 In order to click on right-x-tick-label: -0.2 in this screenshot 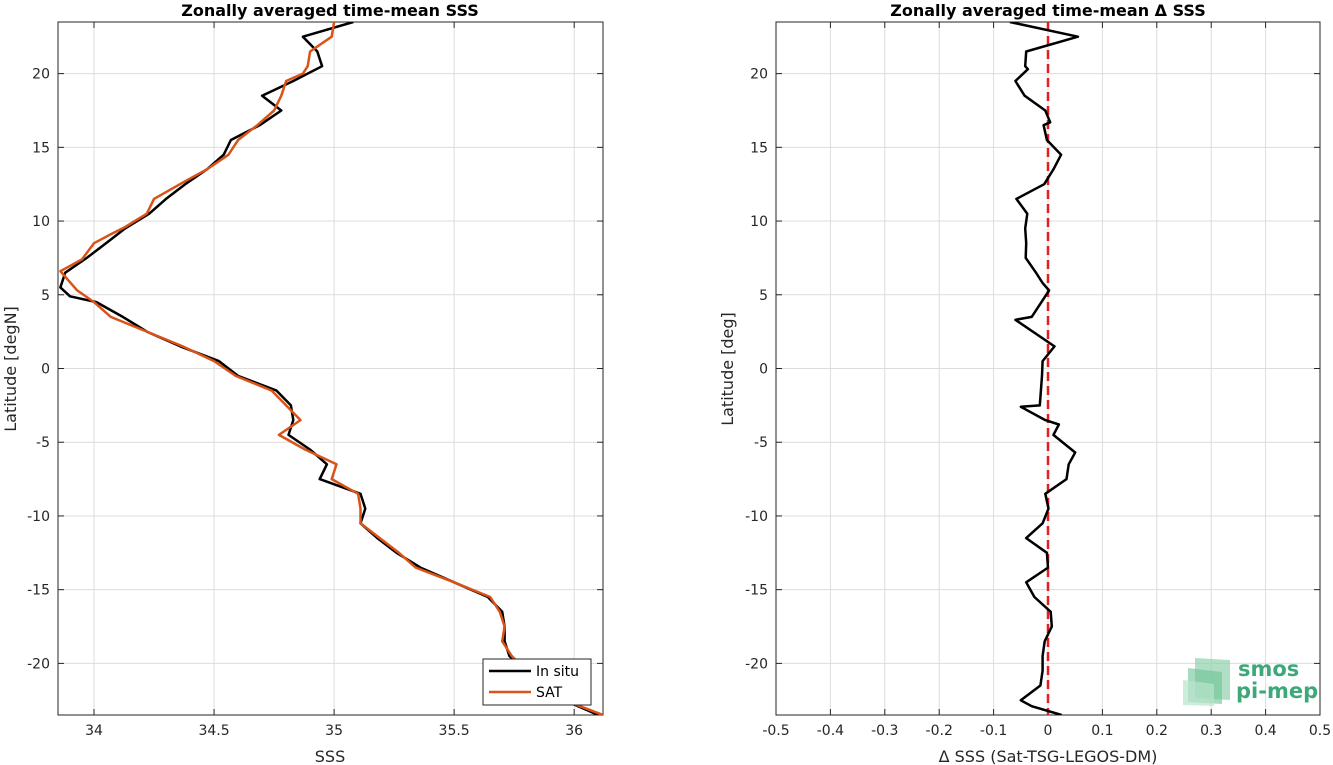, I will do `click(939, 731)`.